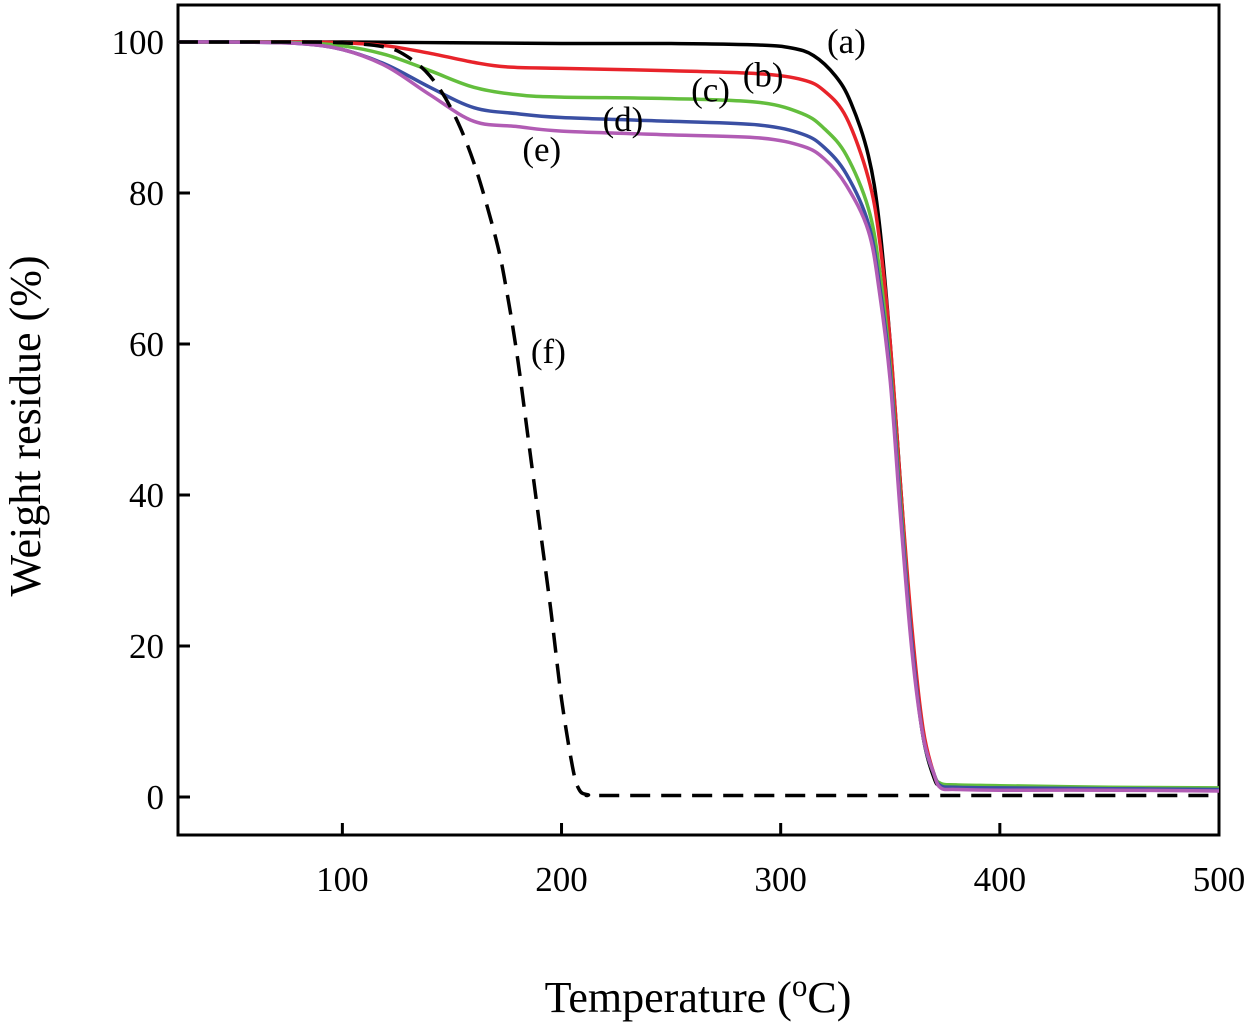 This screenshot has width=1257, height=1029. Describe the element at coordinates (146, 344) in the screenshot. I see `y-tick-label-60: 60` at that location.